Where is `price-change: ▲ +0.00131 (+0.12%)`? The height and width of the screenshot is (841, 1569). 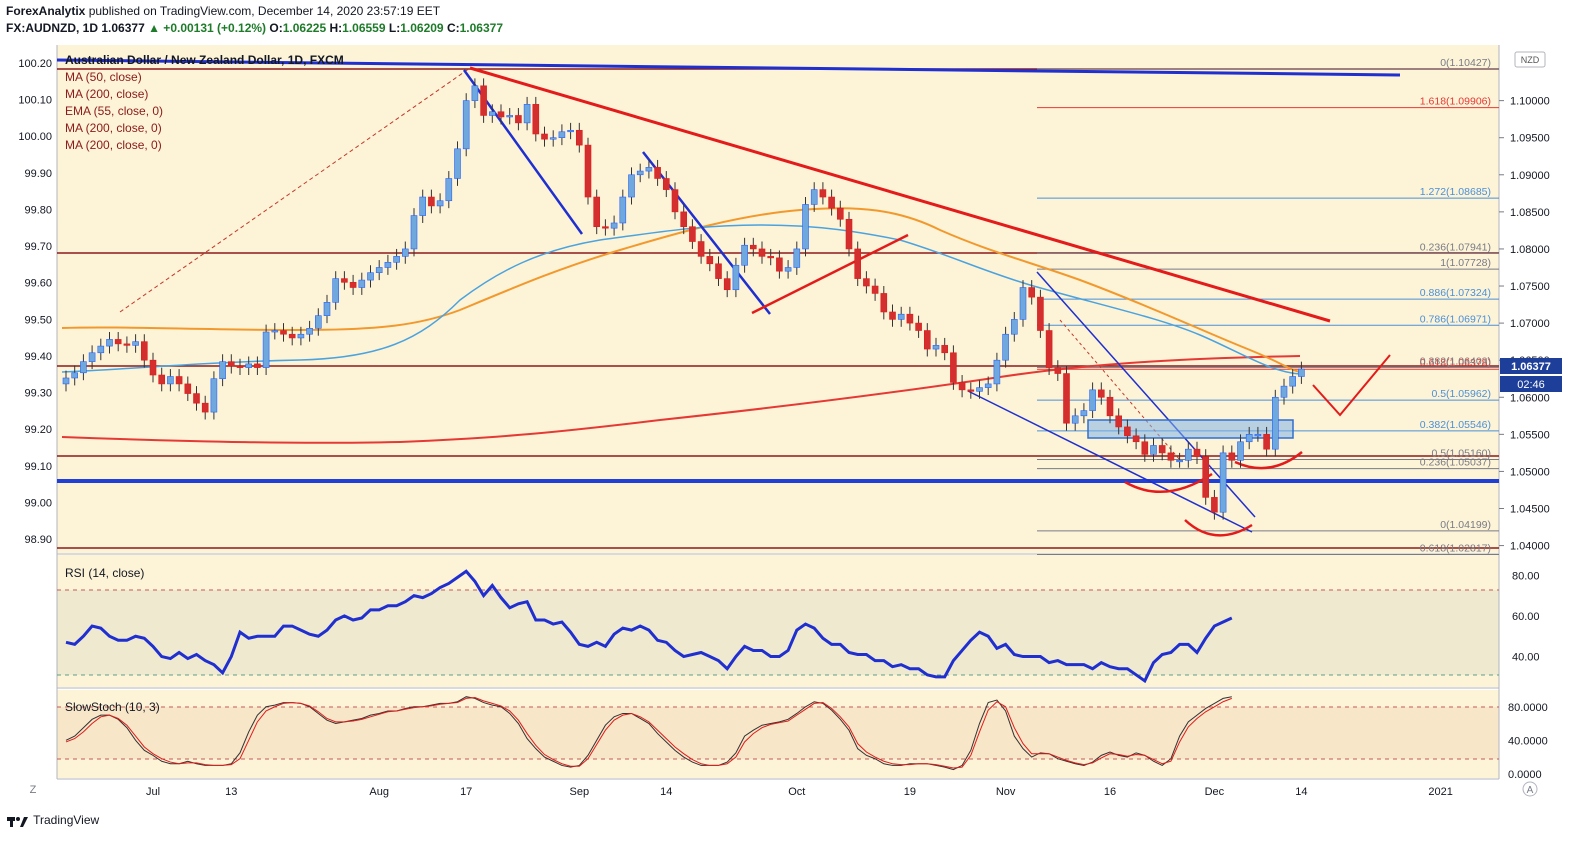
price-change: ▲ +0.00131 (+0.12%) is located at coordinates (207, 28).